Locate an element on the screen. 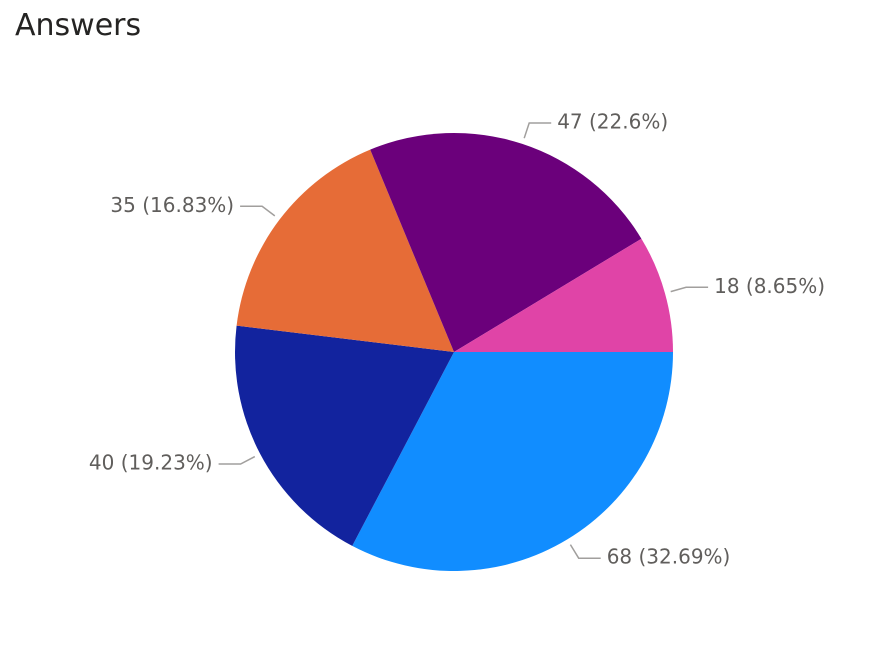 The height and width of the screenshot is (647, 870). data-label: 18 (8.65%) is located at coordinates (769, 286).